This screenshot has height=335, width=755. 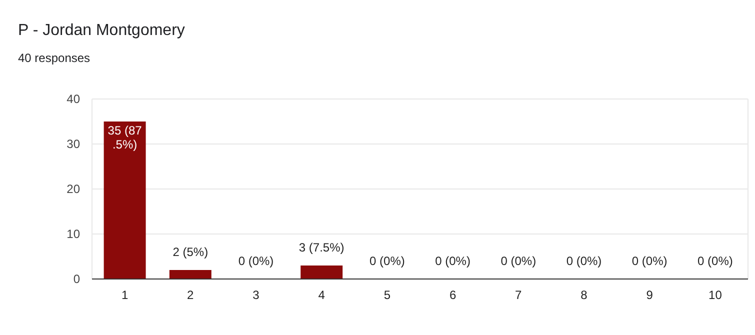 What do you see at coordinates (73, 189) in the screenshot?
I see `y-tick-label: 20` at bounding box center [73, 189].